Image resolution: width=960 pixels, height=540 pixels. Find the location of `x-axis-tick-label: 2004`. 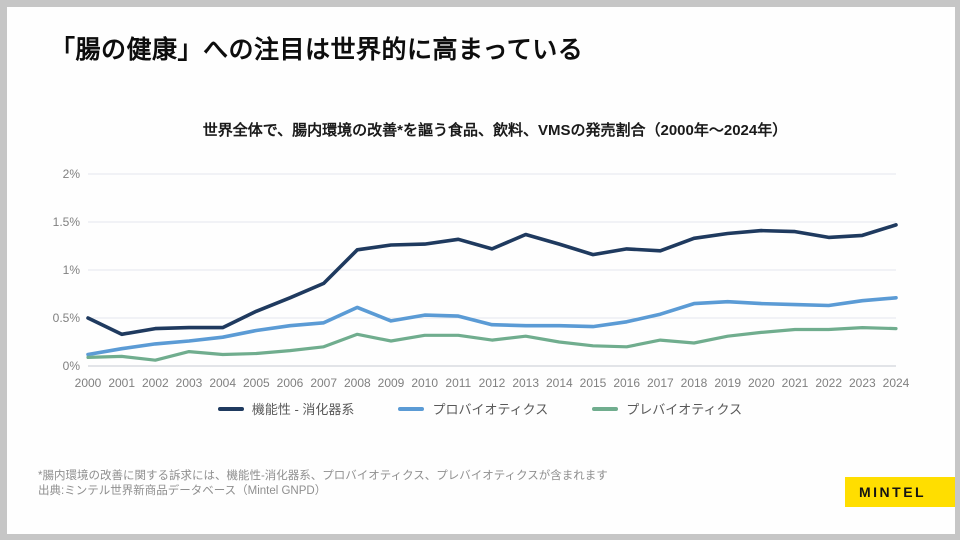

x-axis-tick-label: 2004 is located at coordinates (222, 383).